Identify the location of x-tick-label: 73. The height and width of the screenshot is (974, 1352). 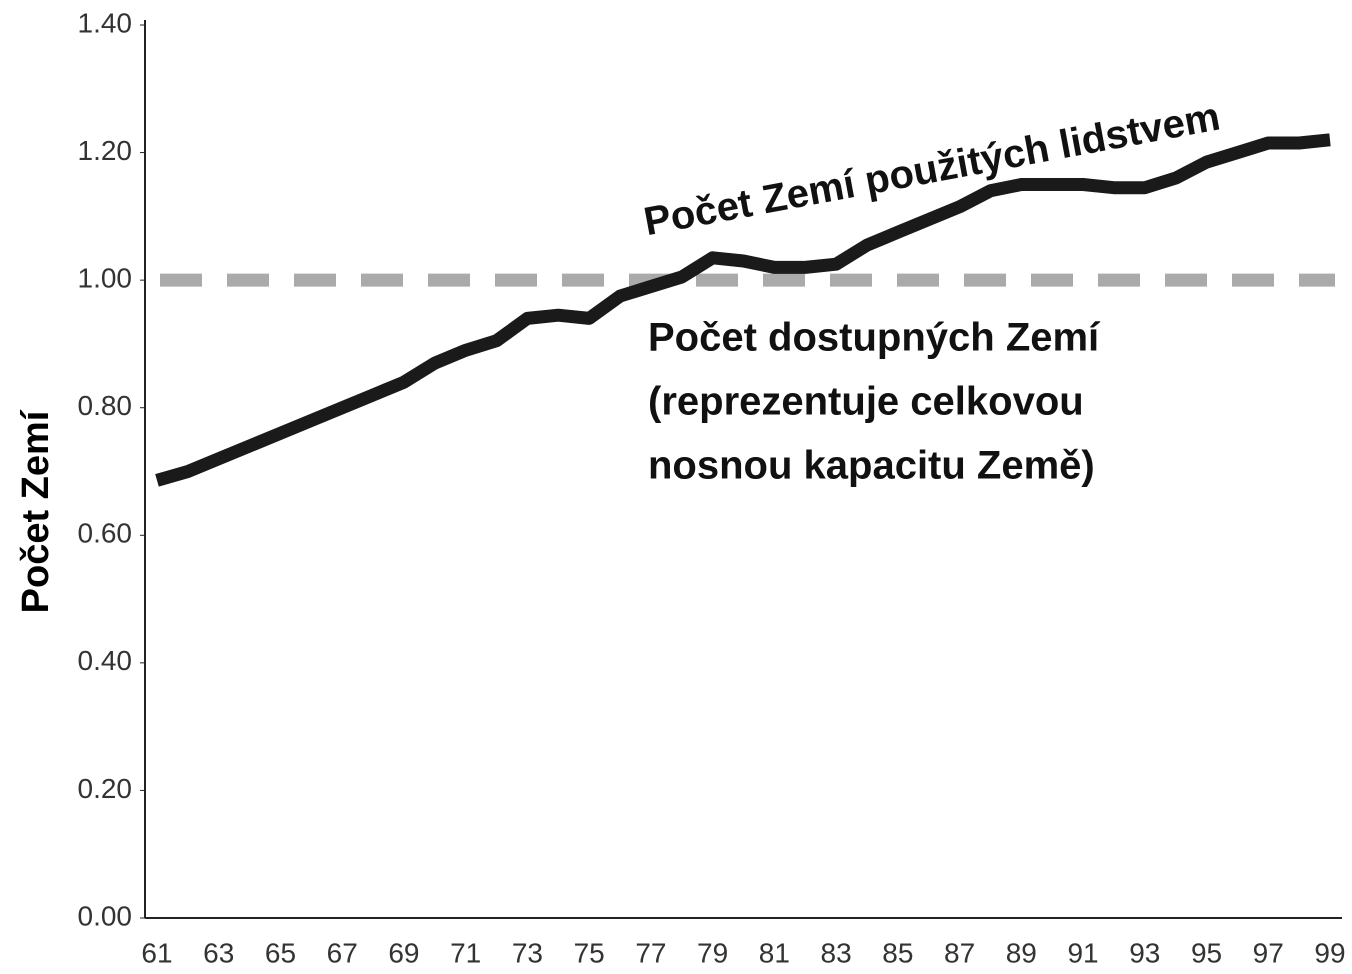
(527, 952).